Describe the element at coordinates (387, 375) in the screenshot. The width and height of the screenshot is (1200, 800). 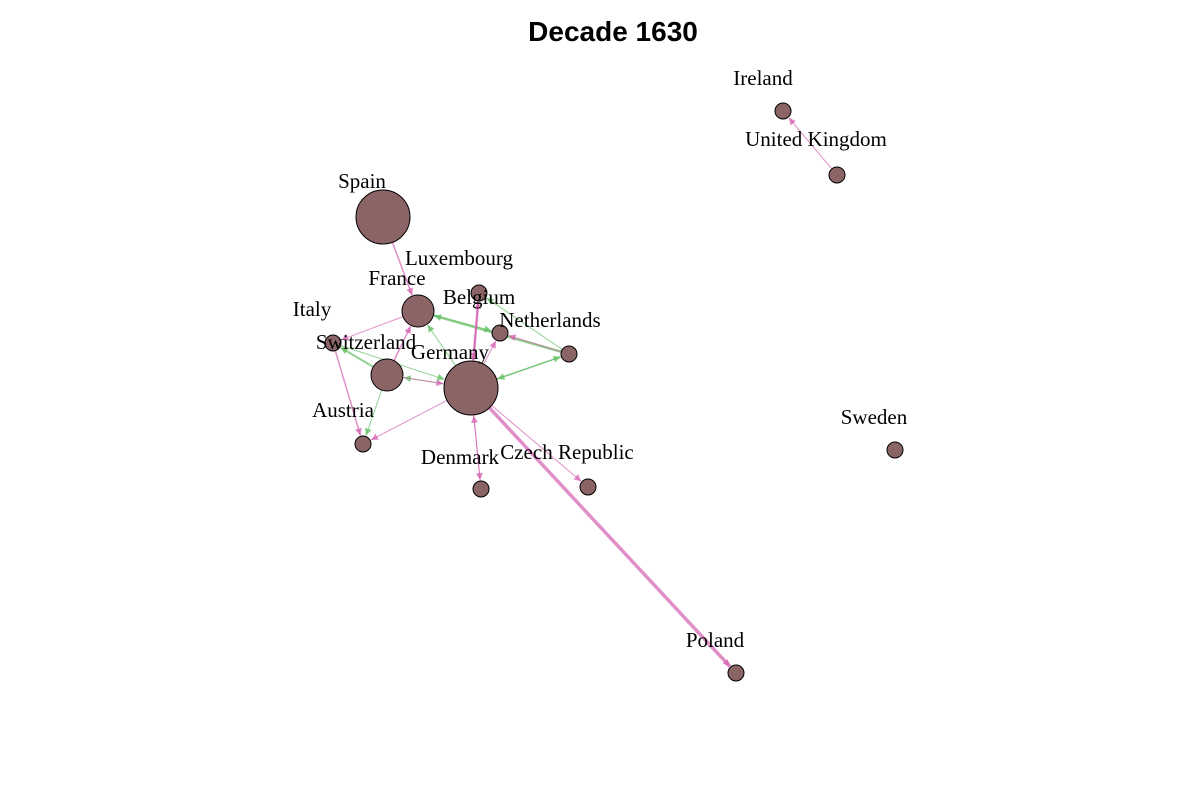
I see `node-switzerland` at that location.